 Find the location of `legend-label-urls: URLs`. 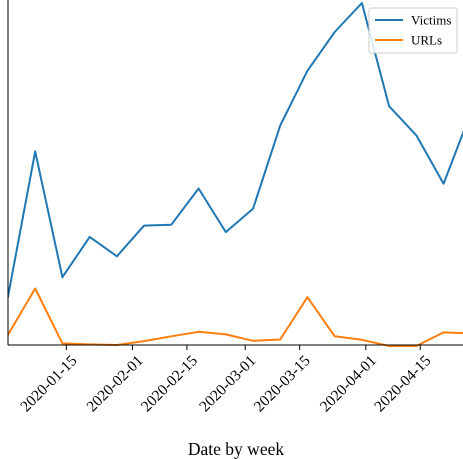

legend-label-urls: URLs is located at coordinates (426, 40).